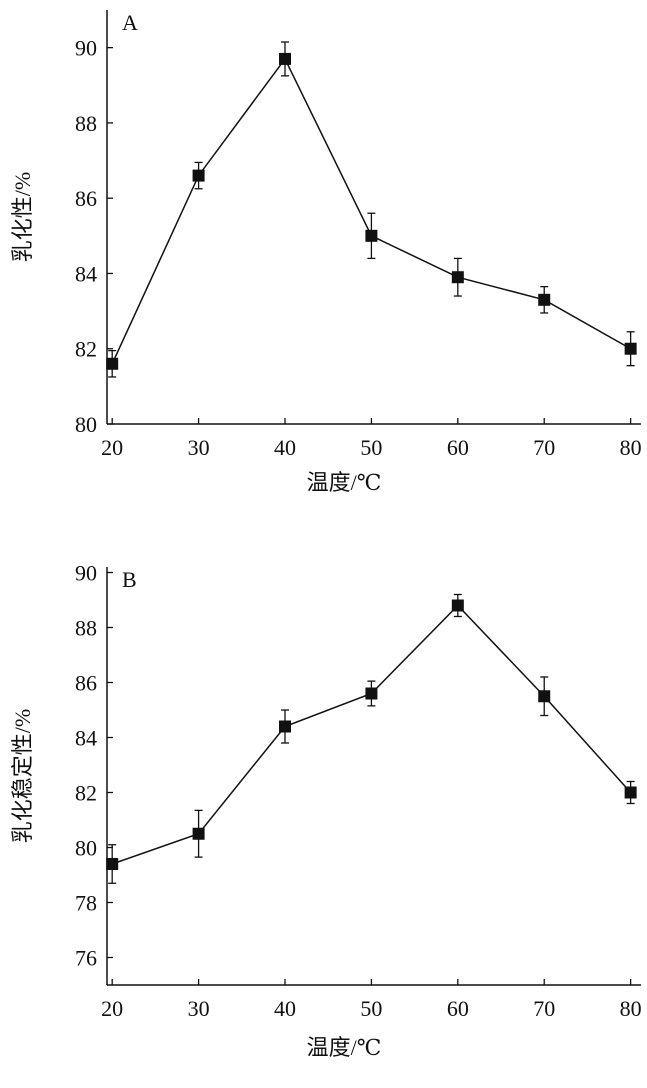 The image size is (647, 1088). Describe the element at coordinates (130, 22) in the screenshot. I see `panel-label: A` at that location.